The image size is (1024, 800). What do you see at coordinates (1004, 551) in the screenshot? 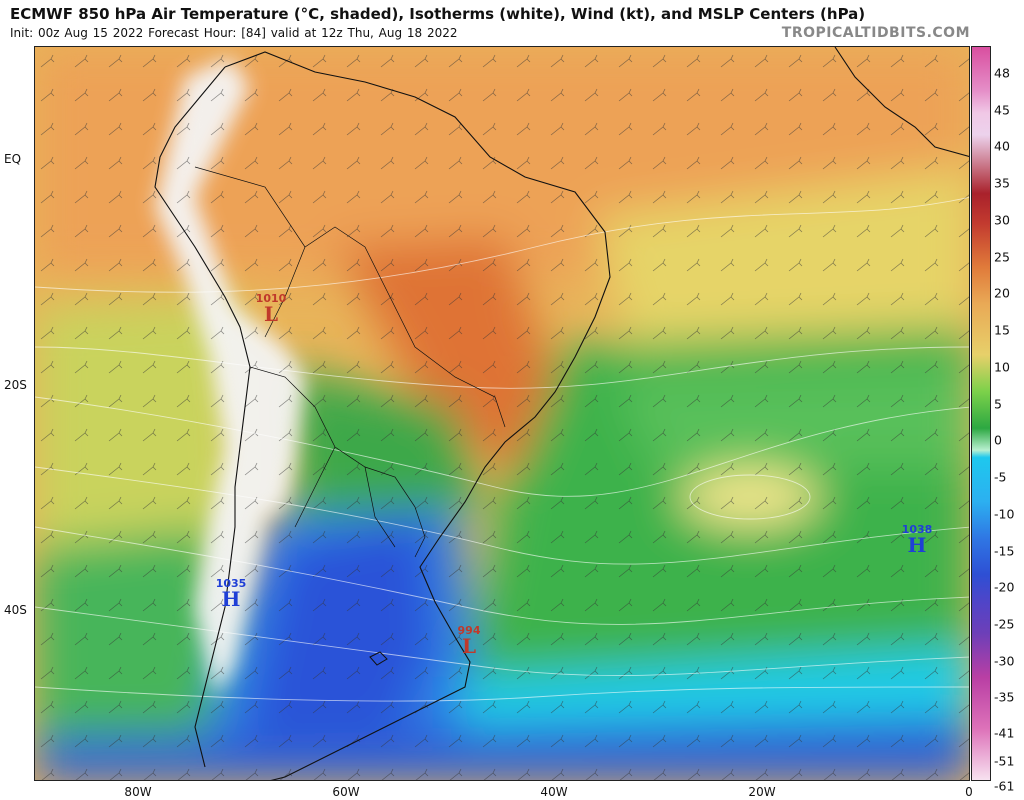
I see `colorbar-tick: -15` at bounding box center [1004, 551].